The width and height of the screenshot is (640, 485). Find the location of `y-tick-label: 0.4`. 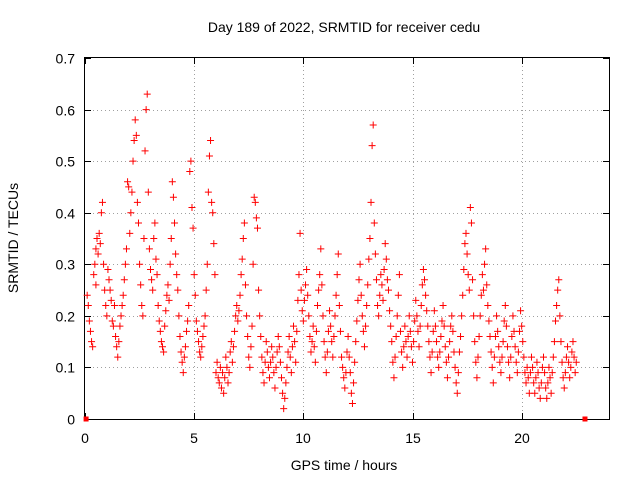

y-tick-label: 0.4 is located at coordinates (66, 214).